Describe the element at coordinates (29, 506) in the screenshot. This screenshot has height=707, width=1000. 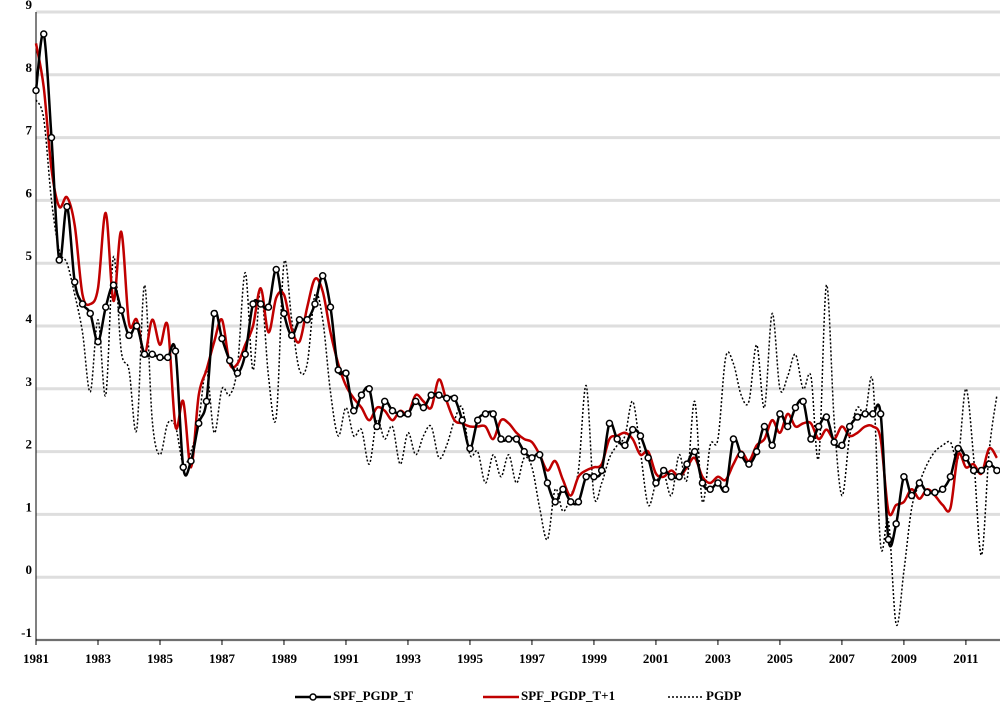
I see `y-tick-label: 1` at that location.